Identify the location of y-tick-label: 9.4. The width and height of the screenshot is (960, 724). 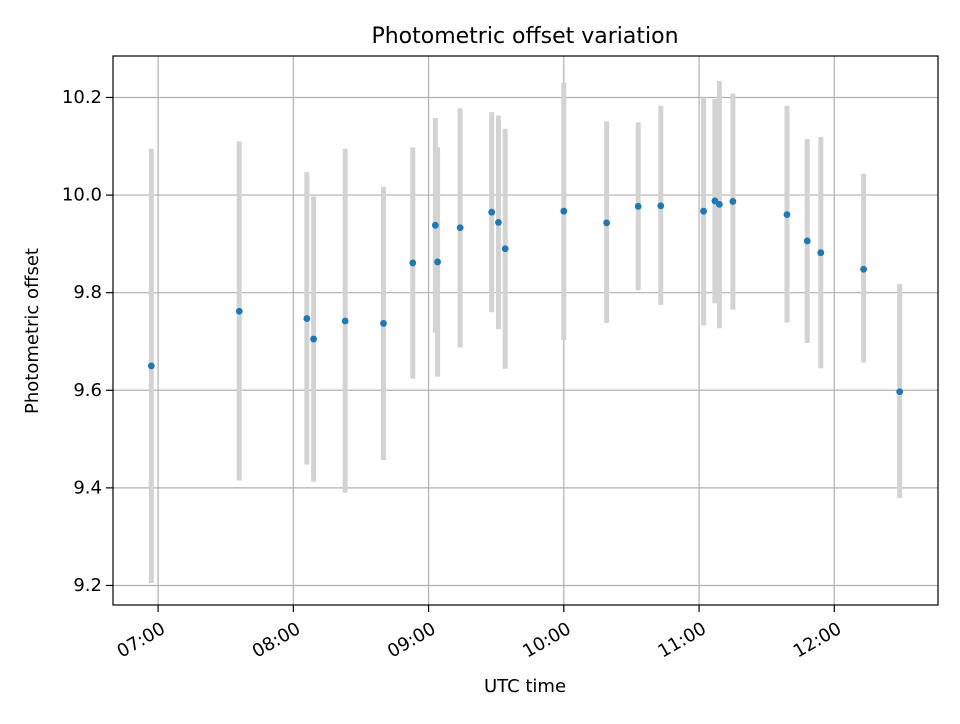
(87, 487).